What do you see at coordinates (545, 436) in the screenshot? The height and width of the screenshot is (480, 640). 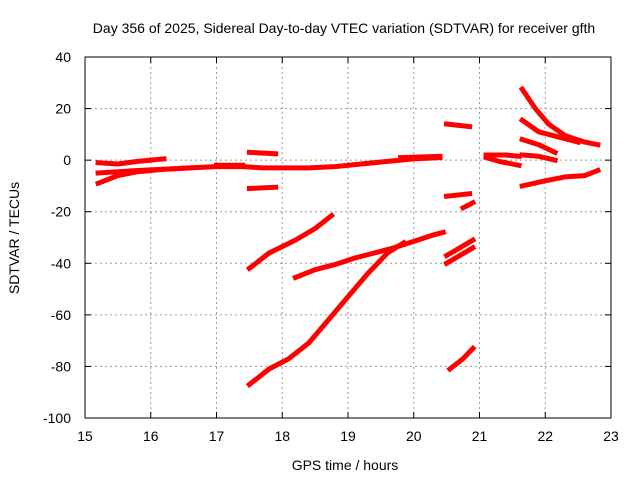 I see `x-tick-label: 22` at bounding box center [545, 436].